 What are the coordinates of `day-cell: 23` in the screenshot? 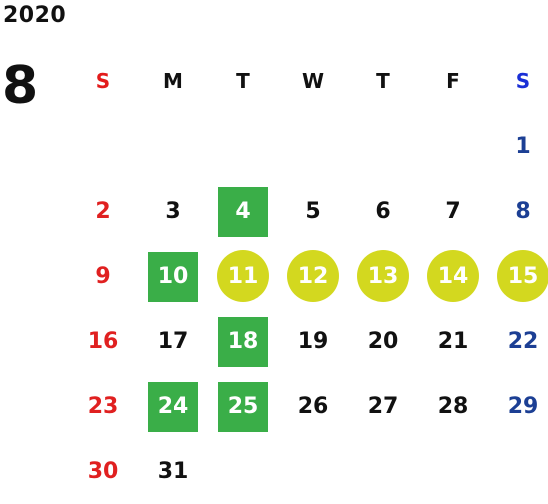 It's located at (103, 406).